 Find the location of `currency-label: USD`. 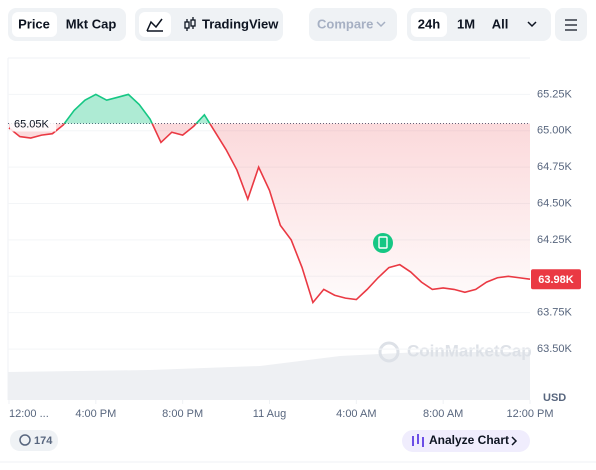

currency-label: USD is located at coordinates (554, 398).